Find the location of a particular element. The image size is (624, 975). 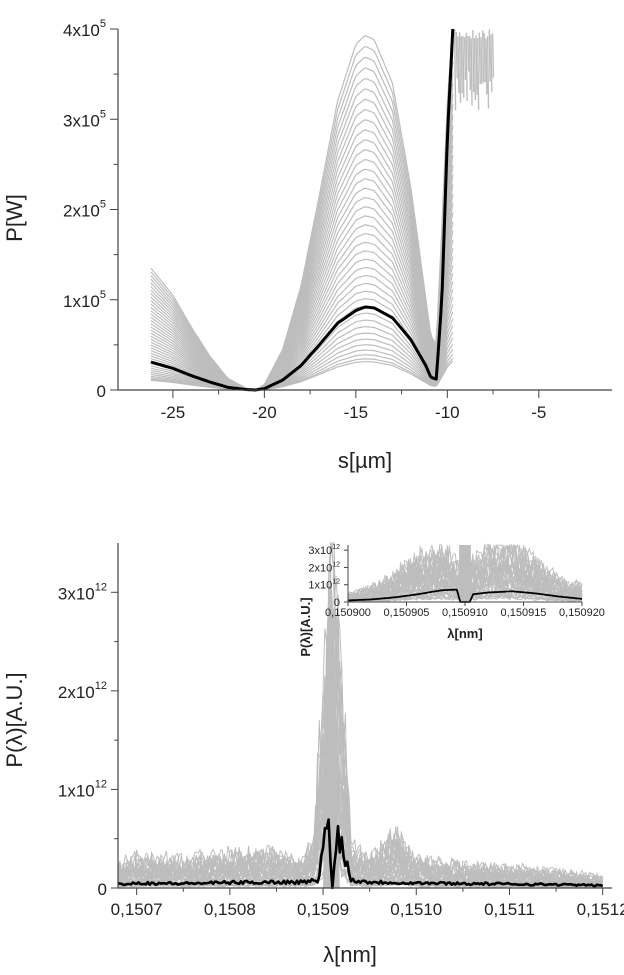

top-x-ticks: -25 -20 -15 -10 -5 is located at coordinates (353, 406).